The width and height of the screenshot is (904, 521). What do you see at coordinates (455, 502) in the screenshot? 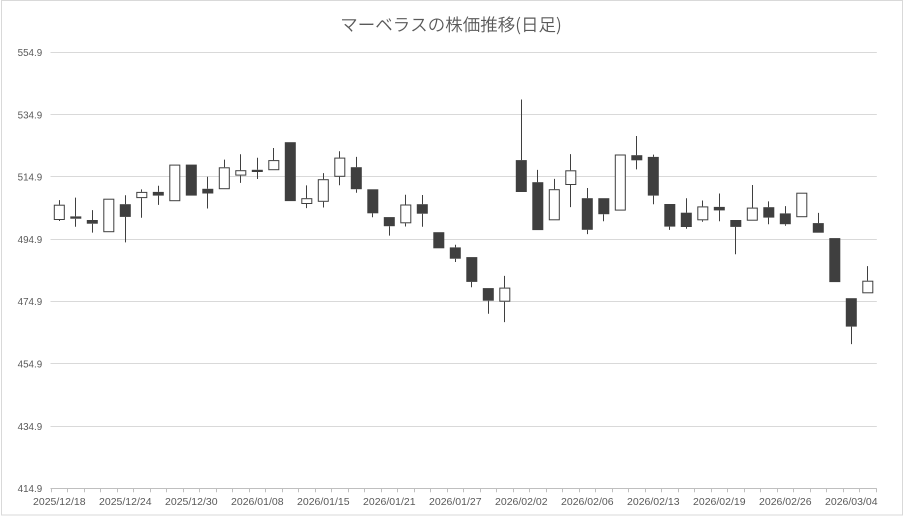
I see `svg-text: 2026/01/27` at bounding box center [455, 502].